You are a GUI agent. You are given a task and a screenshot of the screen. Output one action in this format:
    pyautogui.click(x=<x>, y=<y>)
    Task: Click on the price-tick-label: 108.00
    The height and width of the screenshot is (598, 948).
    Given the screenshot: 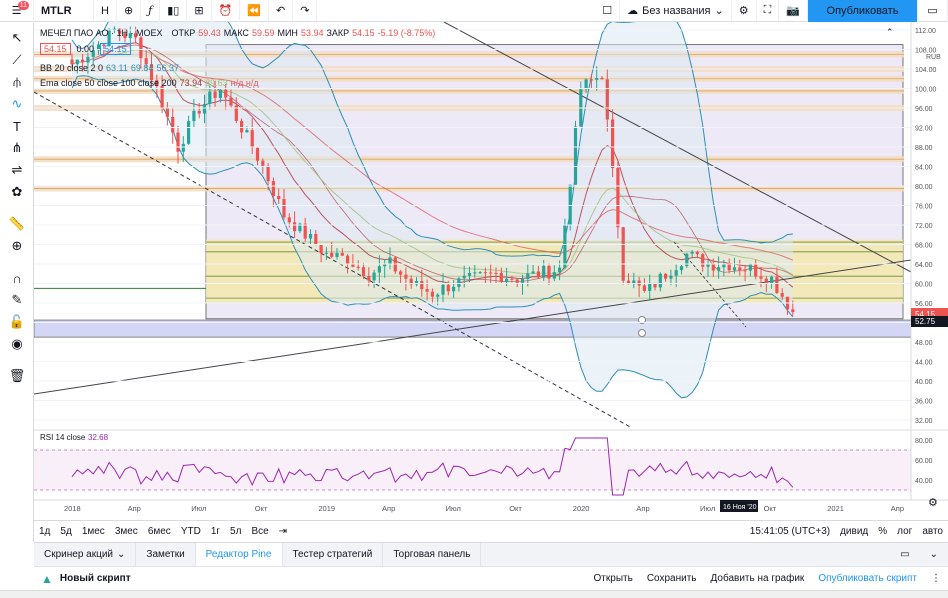 What is the action you would take?
    pyautogui.click(x=926, y=51)
    